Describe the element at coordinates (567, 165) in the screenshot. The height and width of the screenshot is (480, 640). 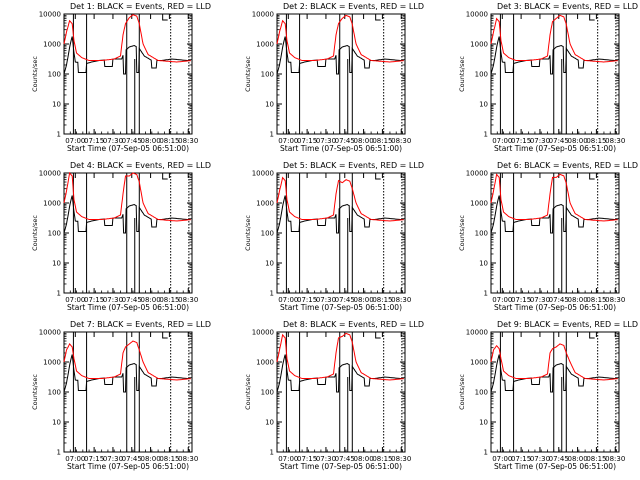
I see `panel-title: Det 6: BLACK = Events, RED = LLD` at that location.